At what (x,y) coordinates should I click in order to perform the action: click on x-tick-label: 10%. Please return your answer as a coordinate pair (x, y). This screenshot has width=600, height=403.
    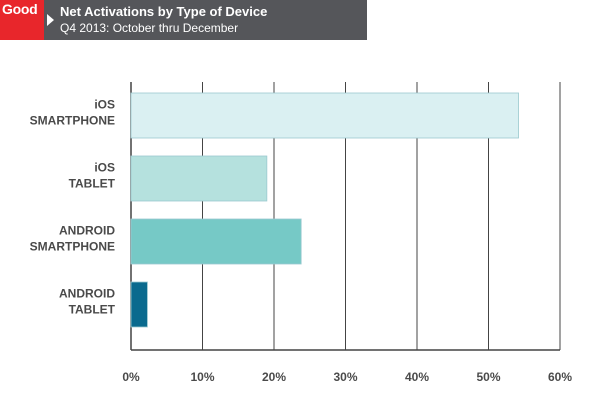
    Looking at the image, I should click on (202, 377).